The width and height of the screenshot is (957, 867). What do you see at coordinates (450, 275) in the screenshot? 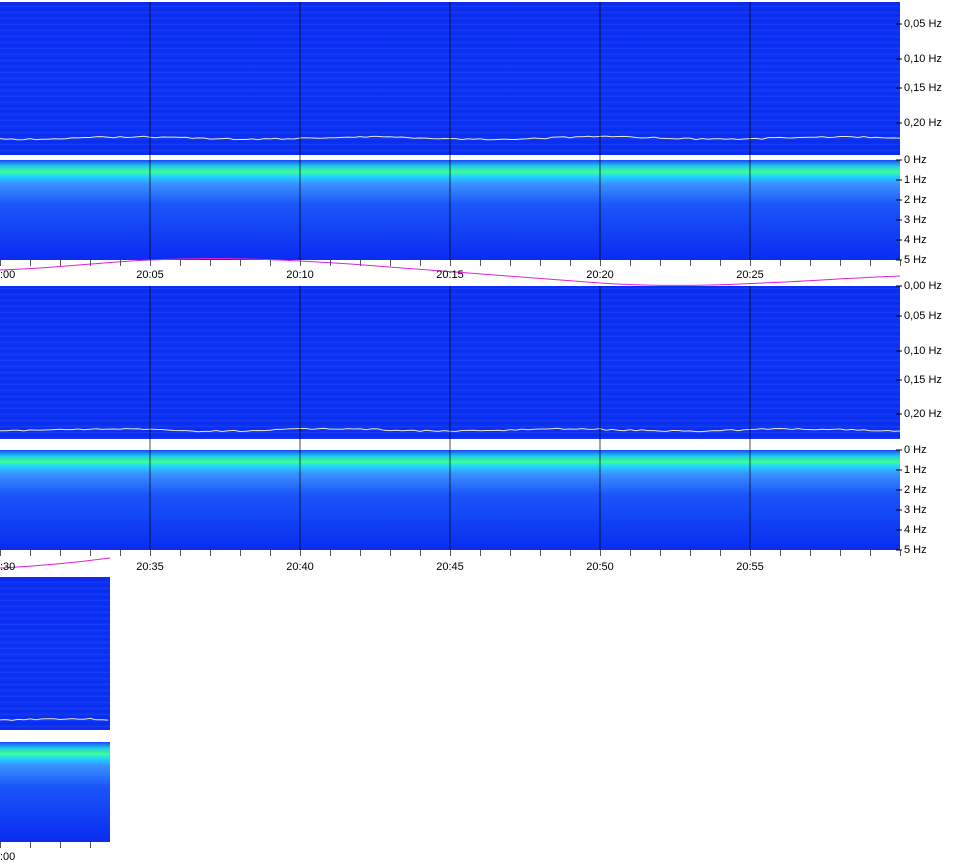
I see `time-label: 20:15` at bounding box center [450, 275].